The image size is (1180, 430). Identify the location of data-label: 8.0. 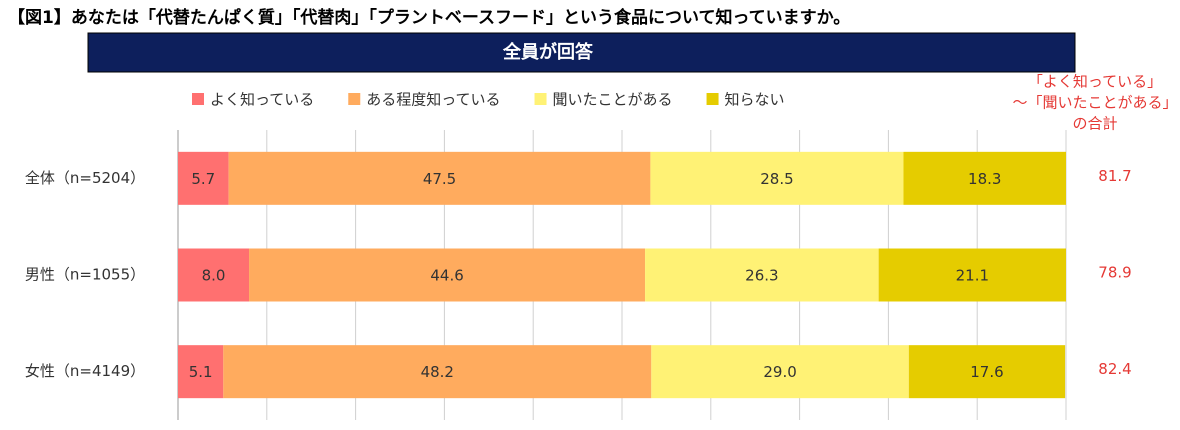
(214, 276).